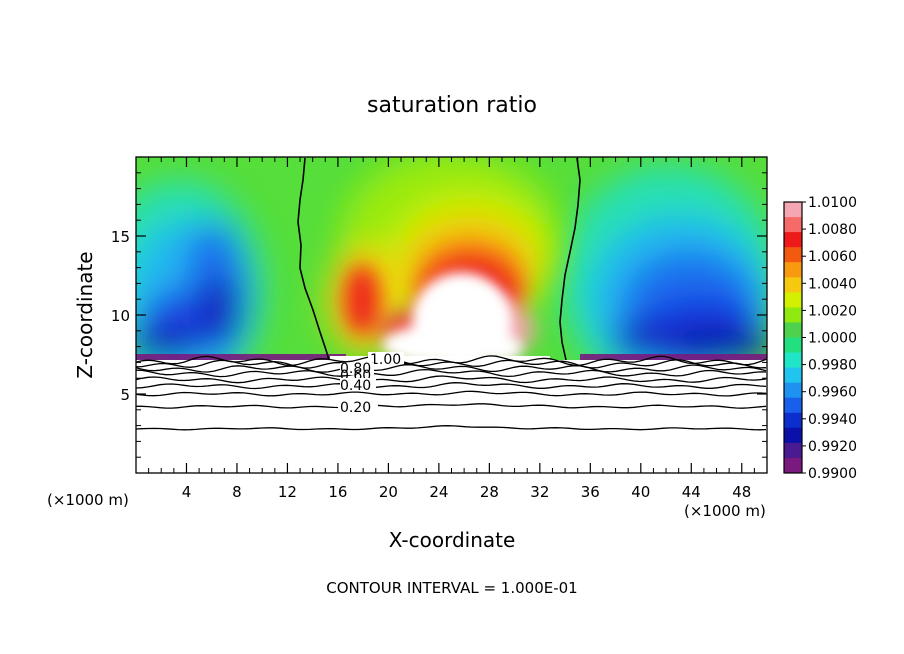 The height and width of the screenshot is (654, 904). I want to click on x-unit-left: (×1000 m), so click(88, 500).